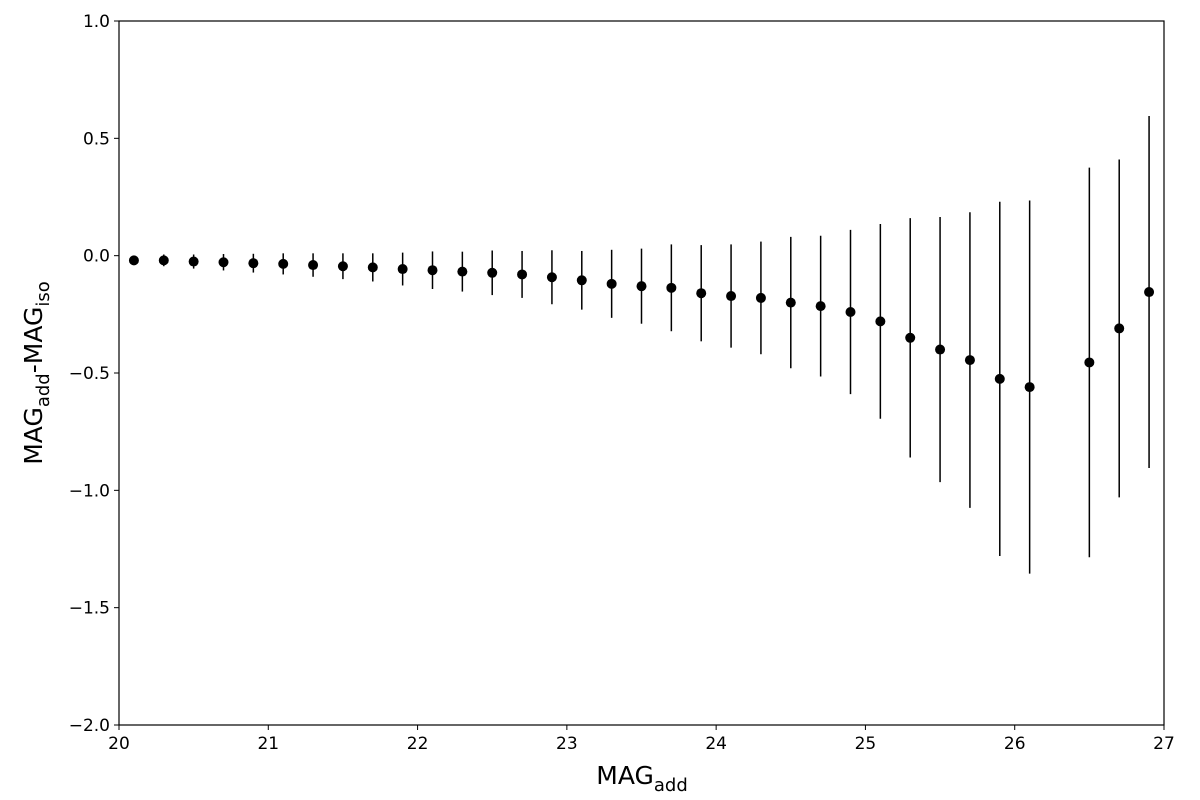 This screenshot has height=800, width=1200. I want to click on x-axis-label: MAGadd, so click(642, 778).